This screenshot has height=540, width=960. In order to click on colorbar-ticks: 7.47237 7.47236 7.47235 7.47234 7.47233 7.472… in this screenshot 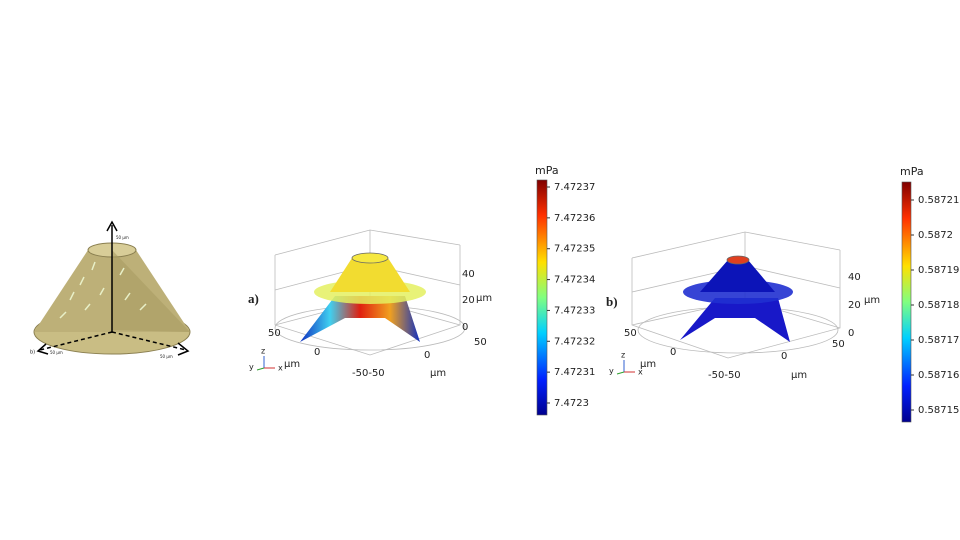, I will do `click(571, 295)`.